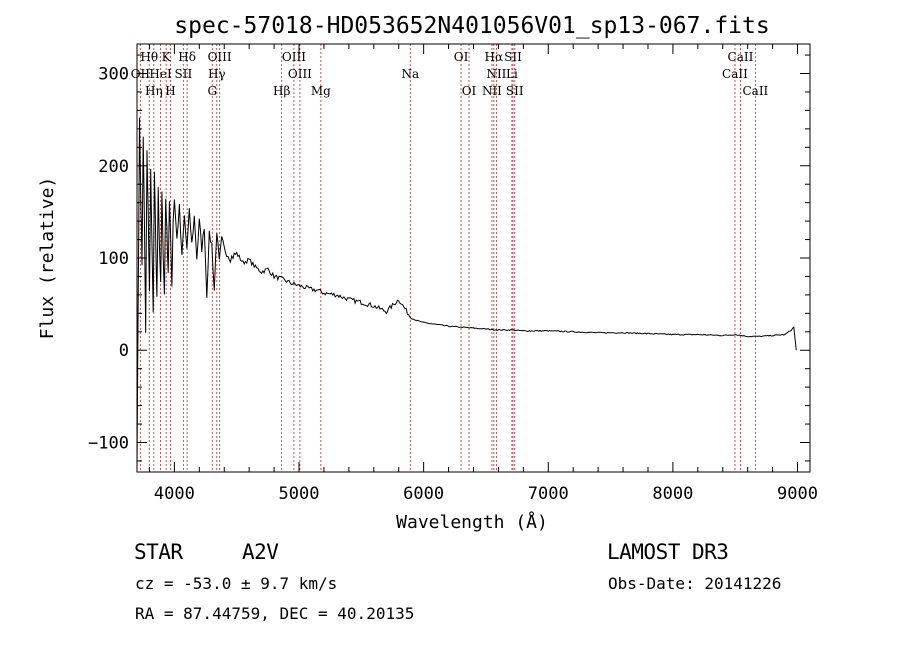 The image size is (900, 649). What do you see at coordinates (158, 552) in the screenshot?
I see `object-class: STAR` at bounding box center [158, 552].